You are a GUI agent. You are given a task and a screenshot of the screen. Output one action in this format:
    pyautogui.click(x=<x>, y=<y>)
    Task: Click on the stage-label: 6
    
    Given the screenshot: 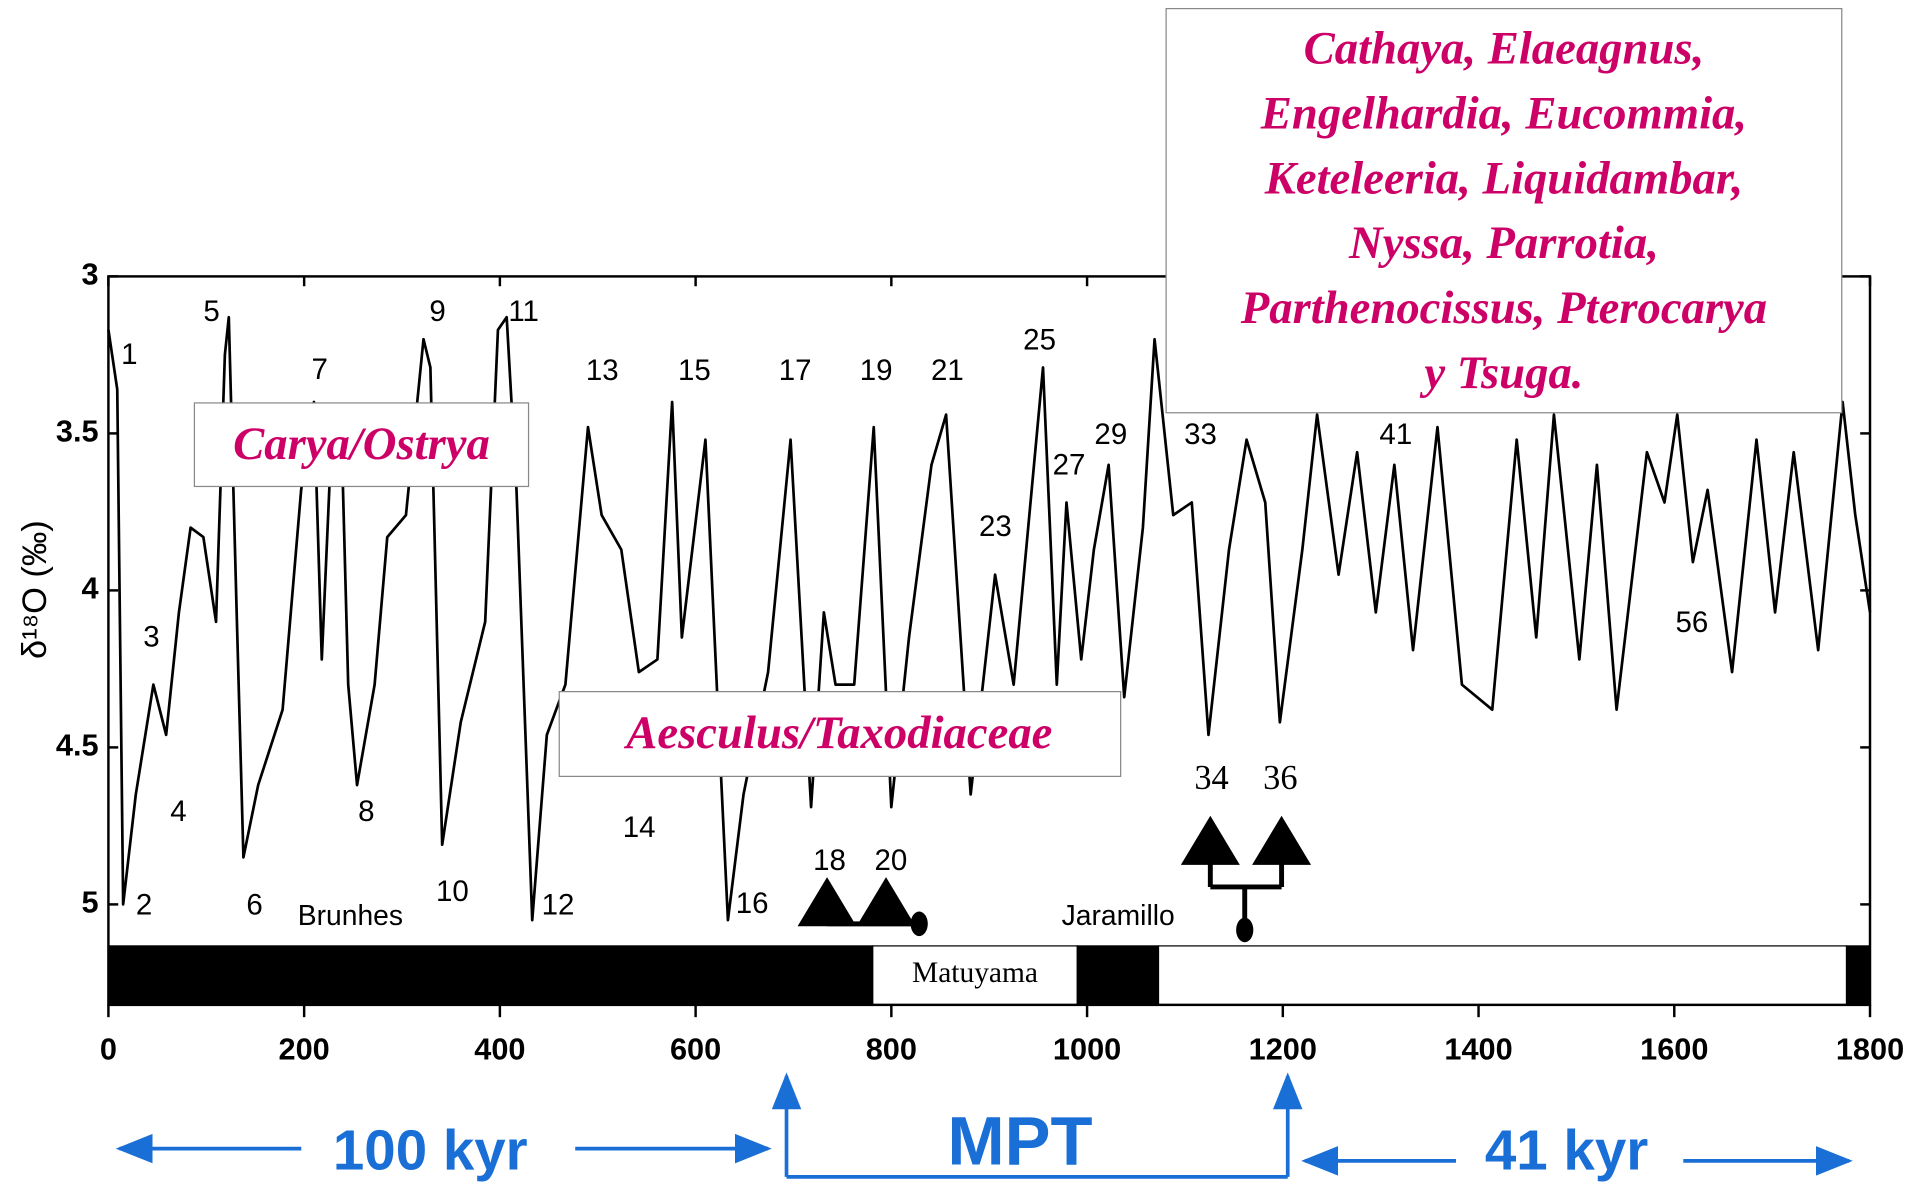 What is the action you would take?
    pyautogui.click(x=254, y=904)
    